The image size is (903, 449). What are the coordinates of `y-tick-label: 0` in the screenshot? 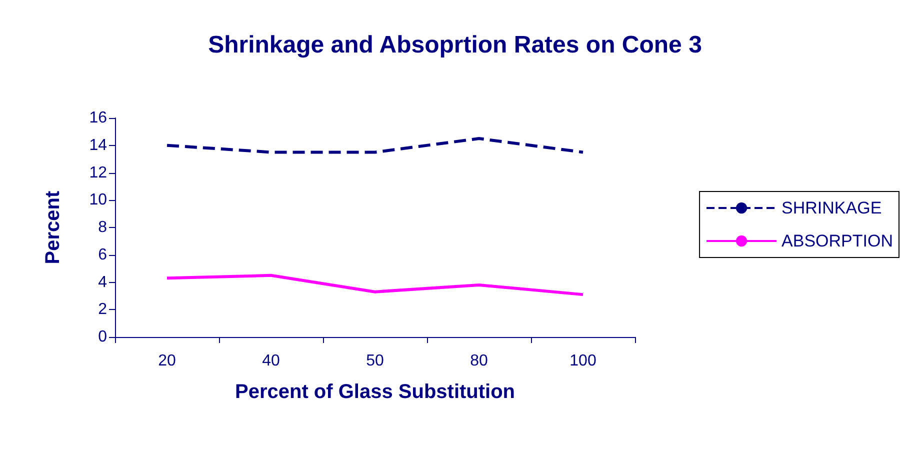 It's located at (103, 337).